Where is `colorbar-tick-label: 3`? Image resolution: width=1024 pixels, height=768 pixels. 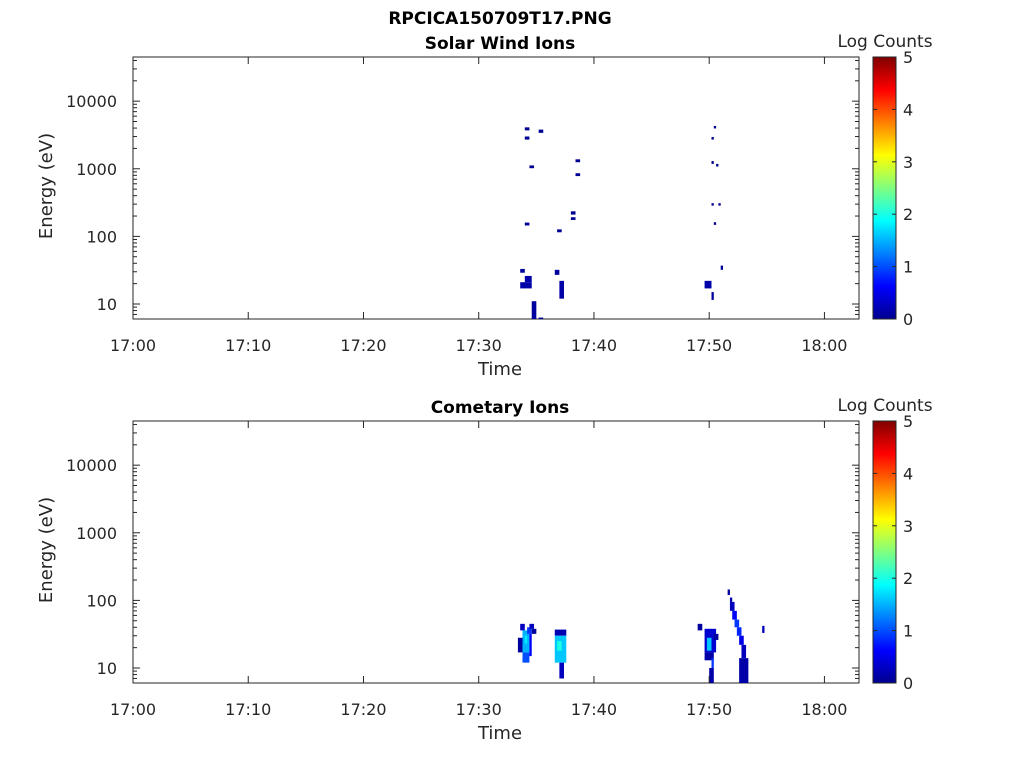
colorbar-tick-label: 3 is located at coordinates (908, 162).